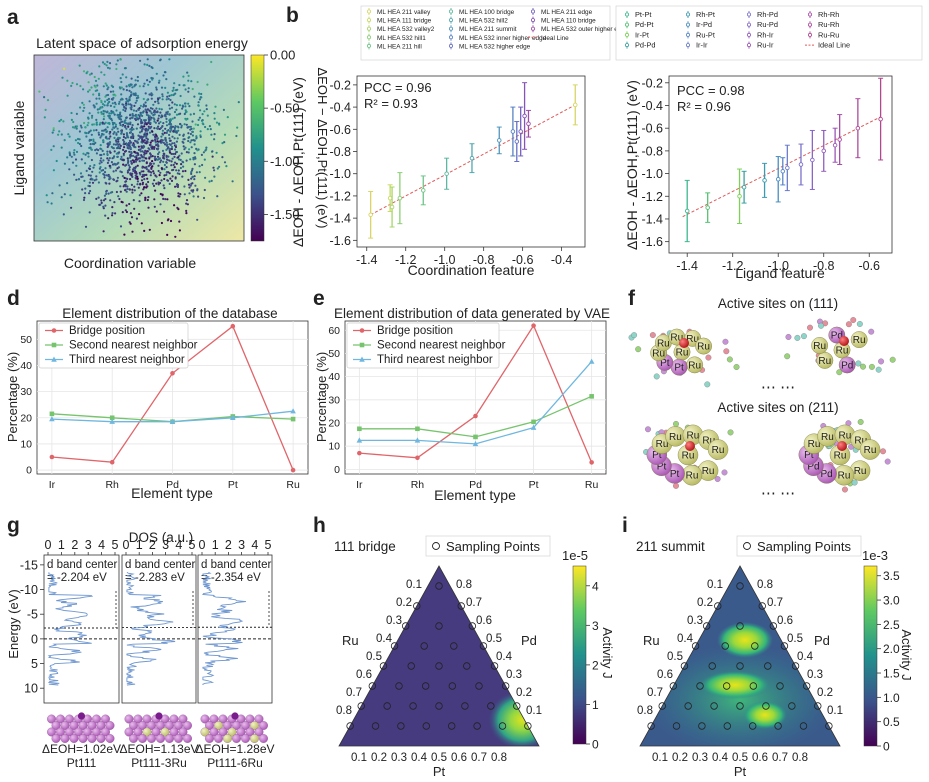  Describe the element at coordinates (34, 664) in the screenshot. I see `y-tick-label: 5` at that location.